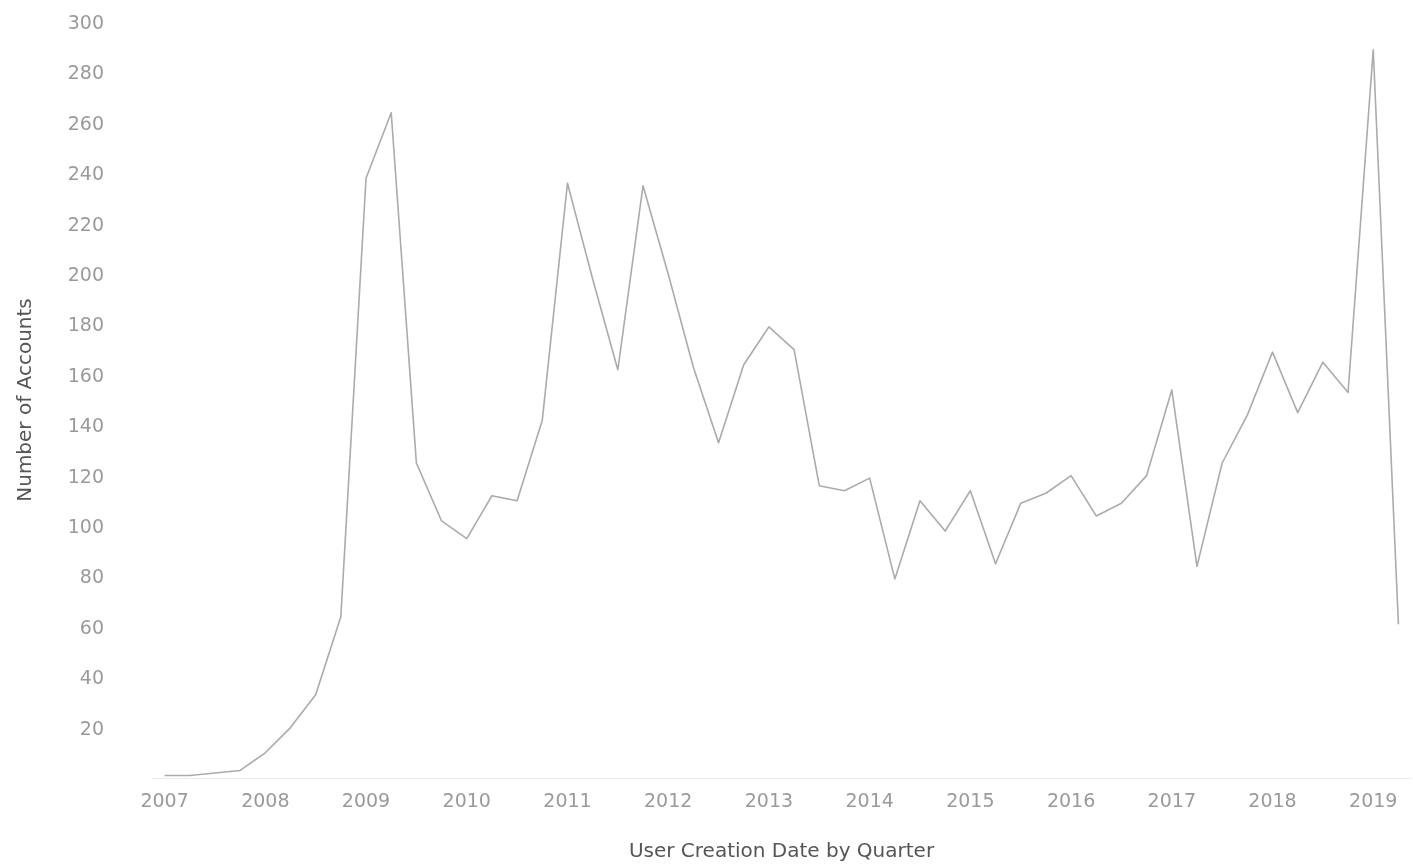 This screenshot has width=1413, height=866. What do you see at coordinates (91, 677) in the screenshot?
I see `y-tick-label: 40` at bounding box center [91, 677].